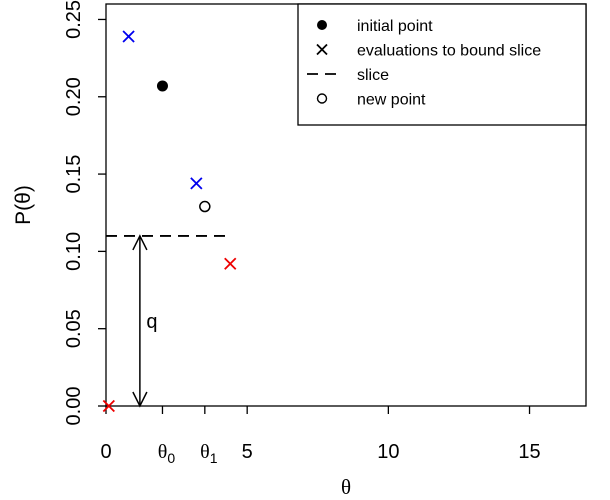 The image size is (610, 500). What do you see at coordinates (140, 399) in the screenshot?
I see `q-arrow-head-bottom` at bounding box center [140, 399].